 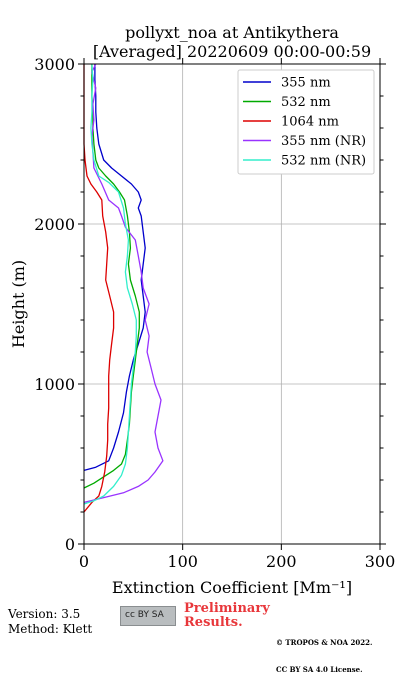 I want to click on preliminary-text: Preliminary, so click(x=227, y=608).